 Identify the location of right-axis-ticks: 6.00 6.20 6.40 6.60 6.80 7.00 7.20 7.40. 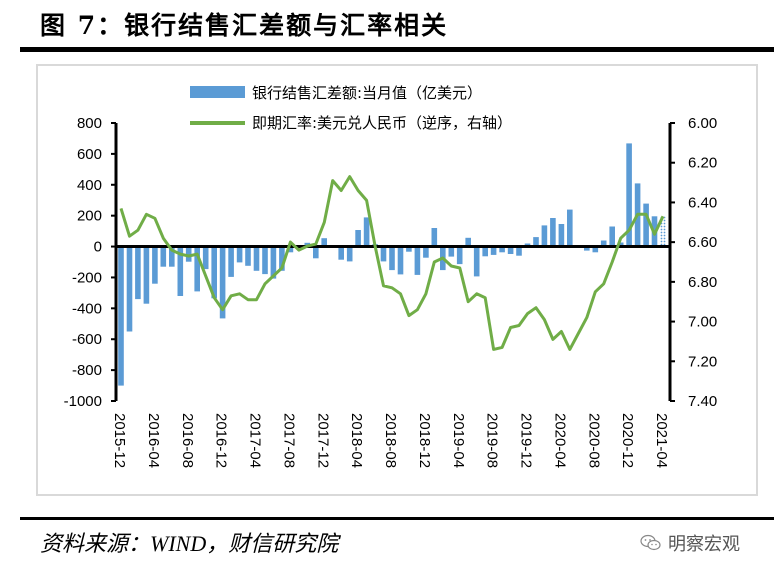
(693, 262).